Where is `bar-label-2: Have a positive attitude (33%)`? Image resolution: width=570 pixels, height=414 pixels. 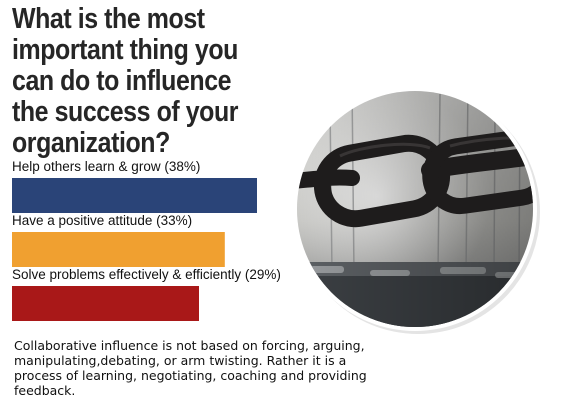 bar-label-2: Have a positive attitude (33%) is located at coordinates (102, 220).